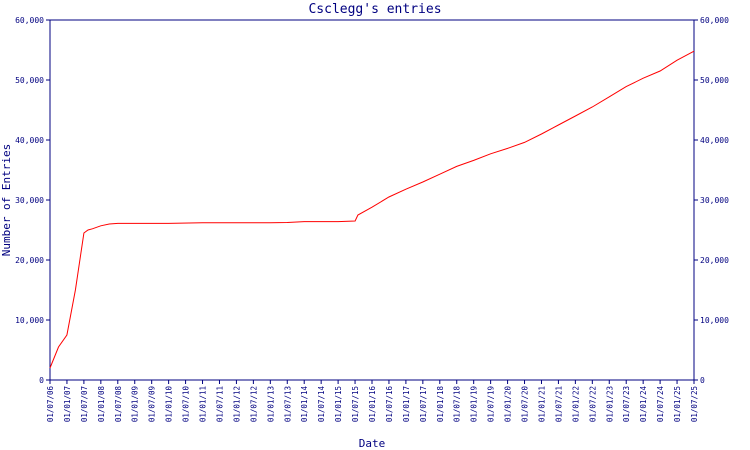 This screenshot has height=450, width=750. Describe the element at coordinates (714, 260) in the screenshot. I see `y-tick-label-right: 20,000` at that location.